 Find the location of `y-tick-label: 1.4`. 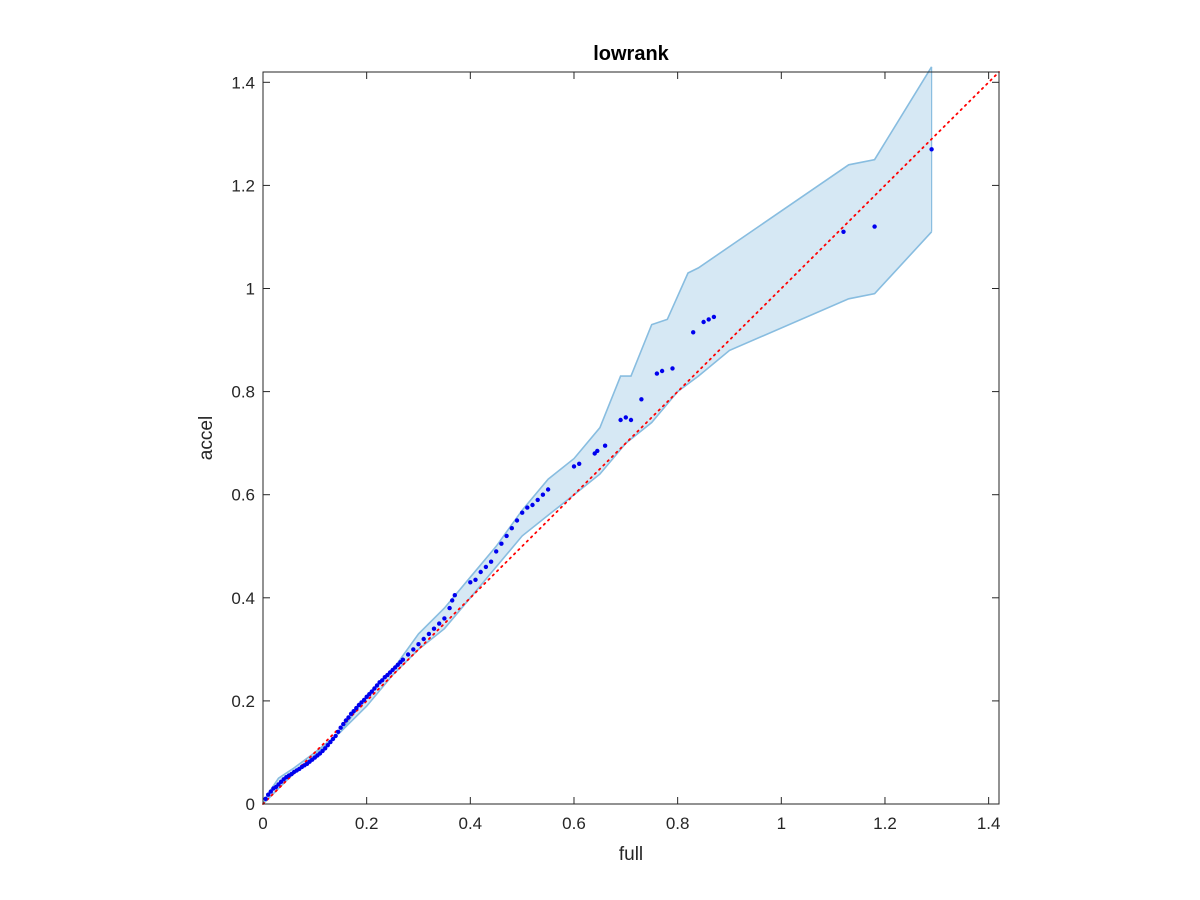

y-tick-label: 1.4 is located at coordinates (243, 82).